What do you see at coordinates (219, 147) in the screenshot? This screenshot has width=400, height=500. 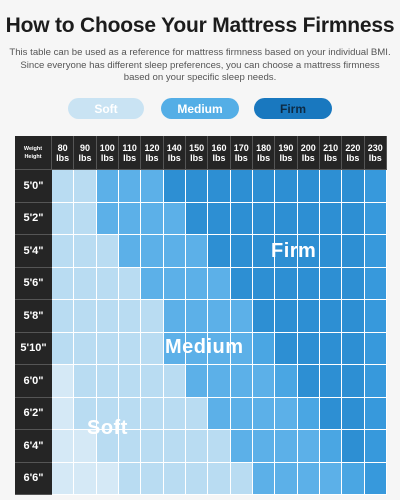 I see `weight-value: 160` at bounding box center [219, 147].